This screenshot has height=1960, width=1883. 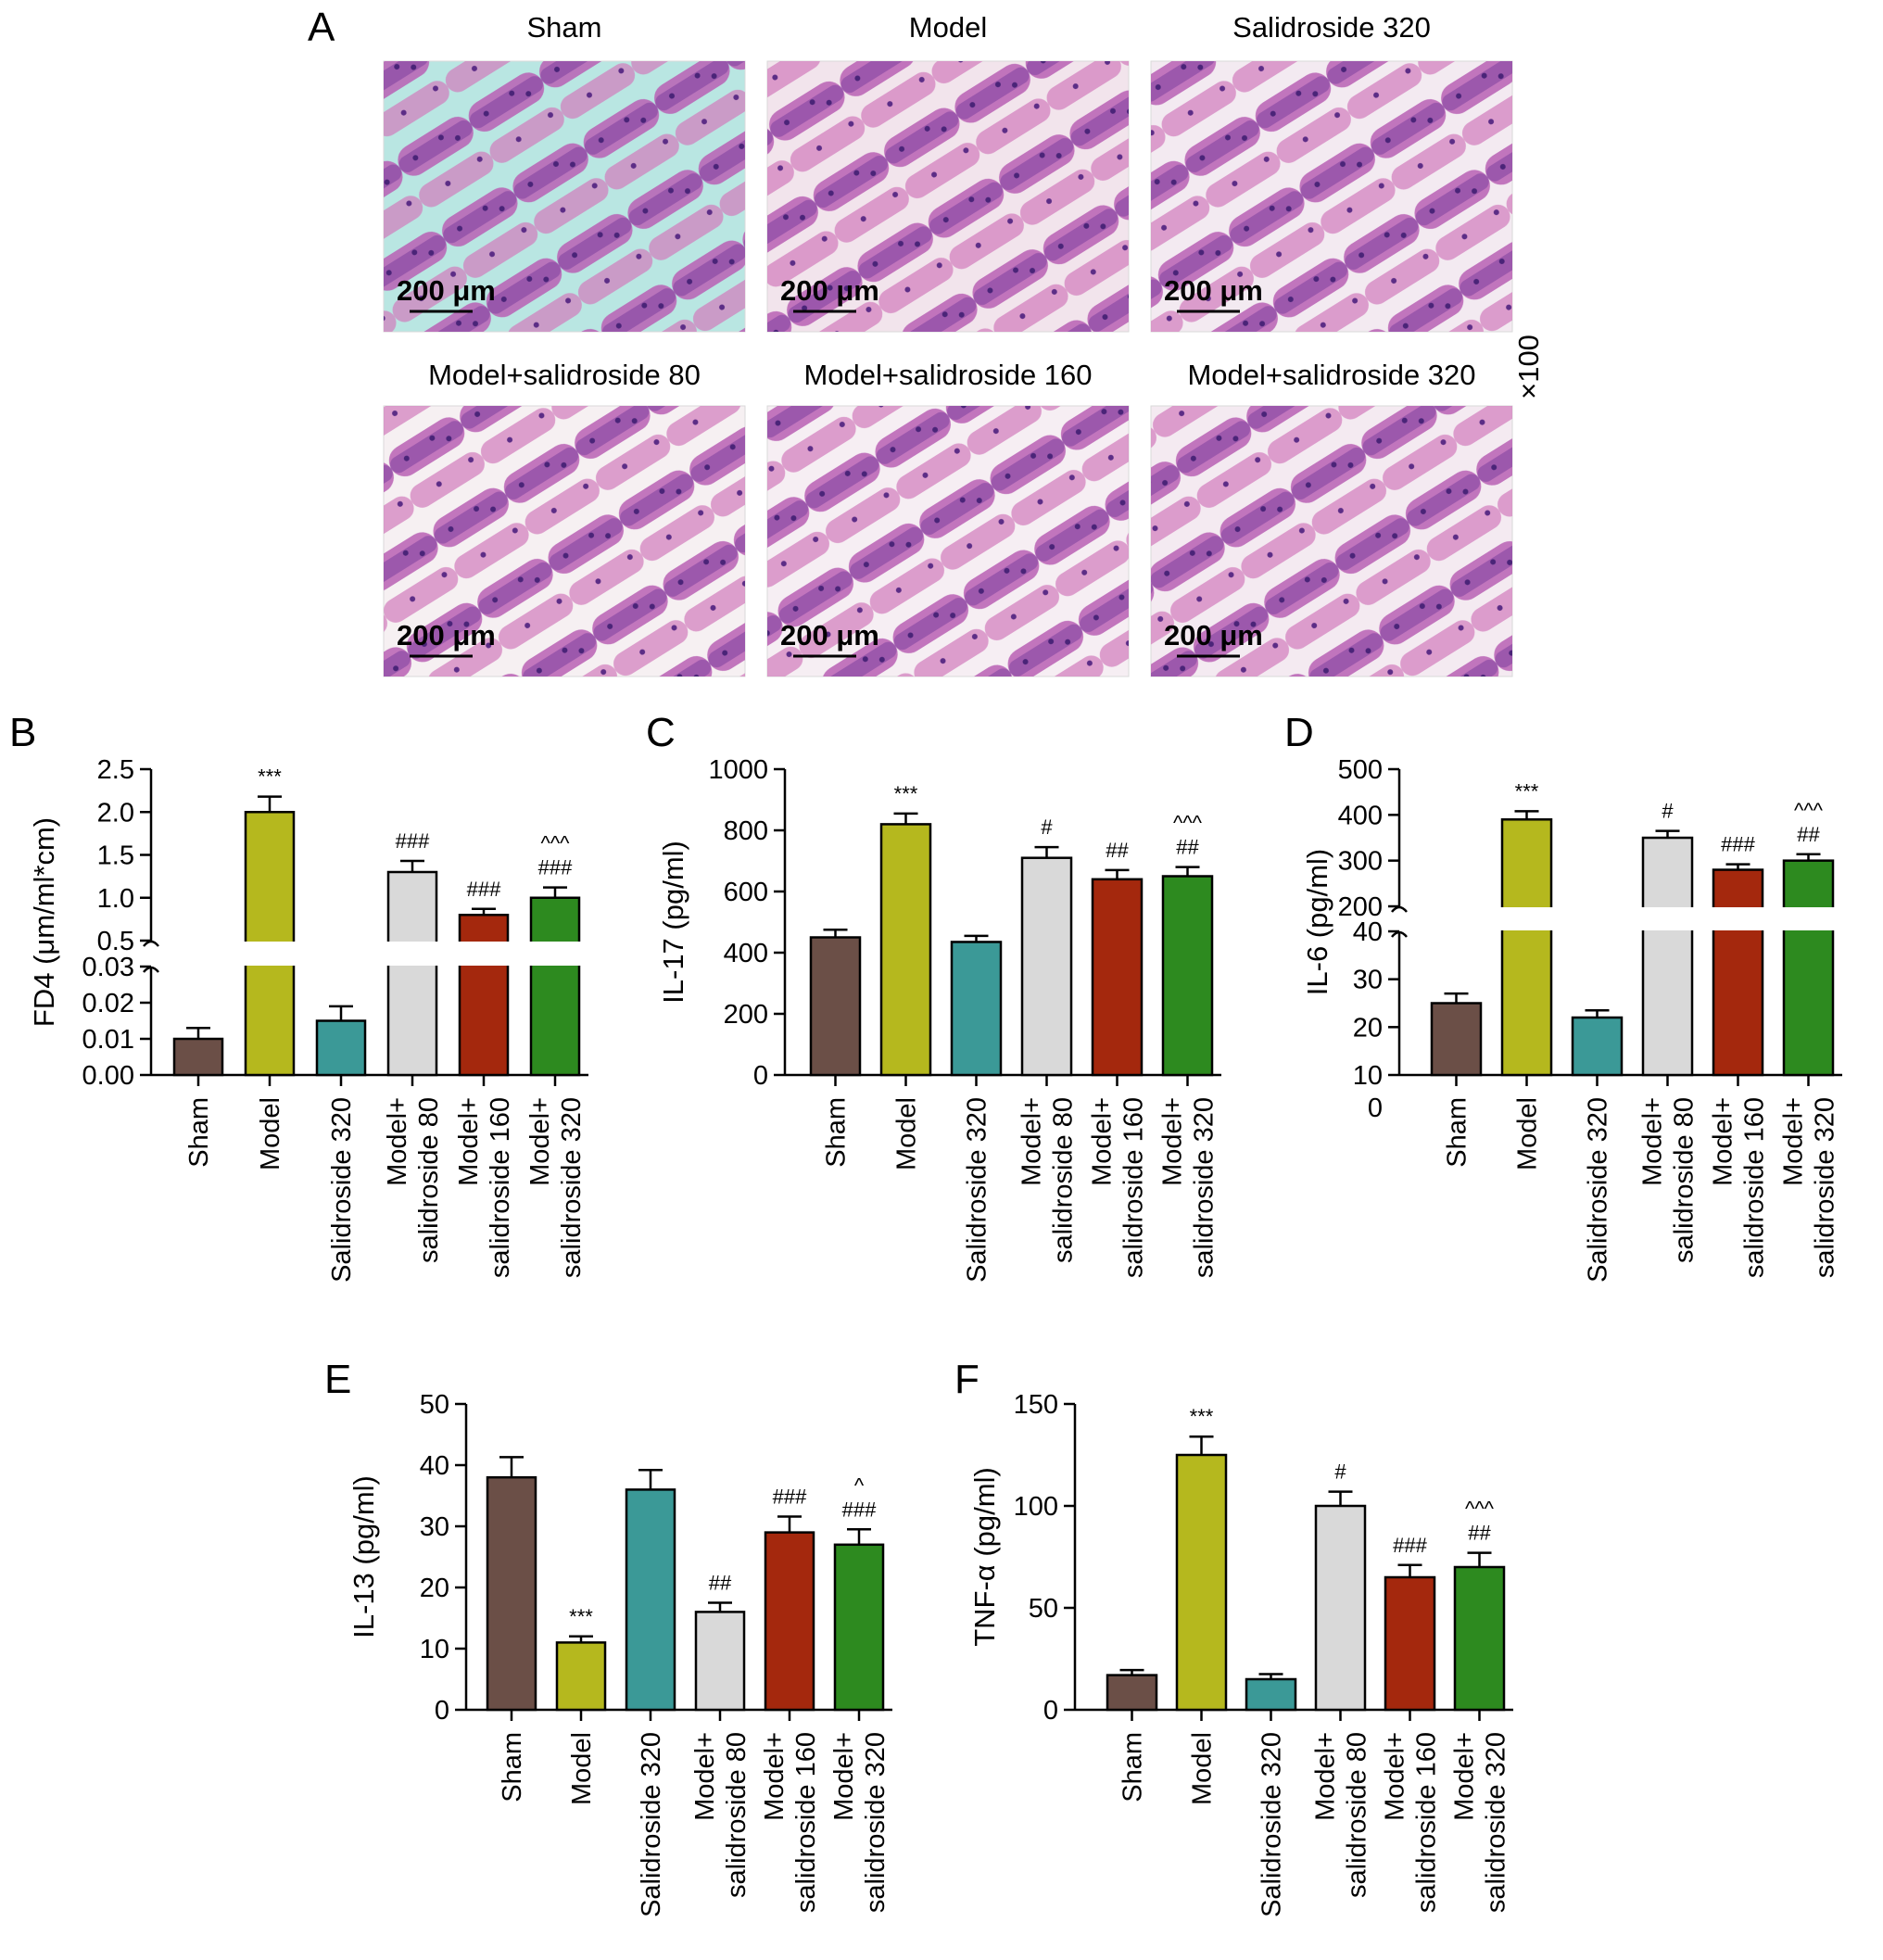 What do you see at coordinates (337, 1379) in the screenshot?
I see `panel-letter-e: E` at bounding box center [337, 1379].